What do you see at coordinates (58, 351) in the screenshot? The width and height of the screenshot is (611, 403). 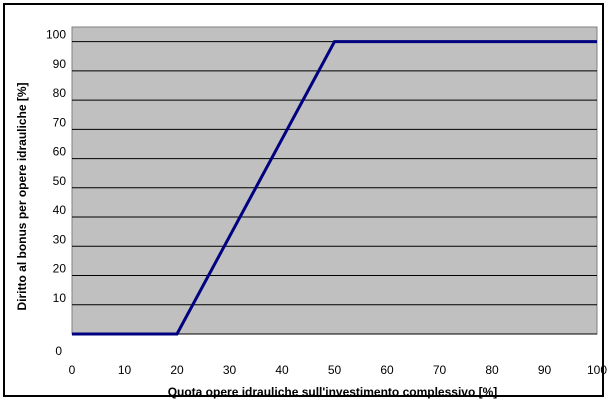 I see `y-tick-0: 0` at bounding box center [58, 351].